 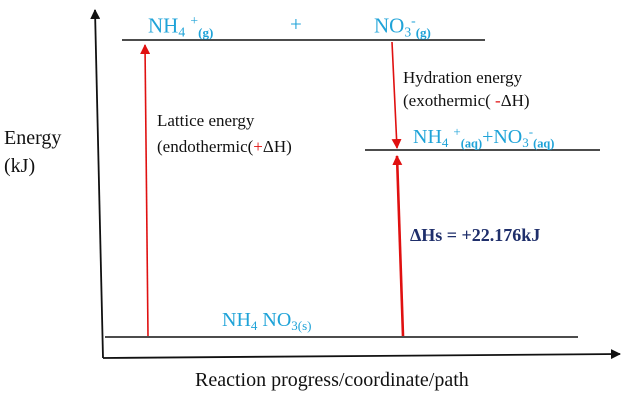 I want to click on gas-ion2-label: NO3-(g), so click(x=402, y=26).